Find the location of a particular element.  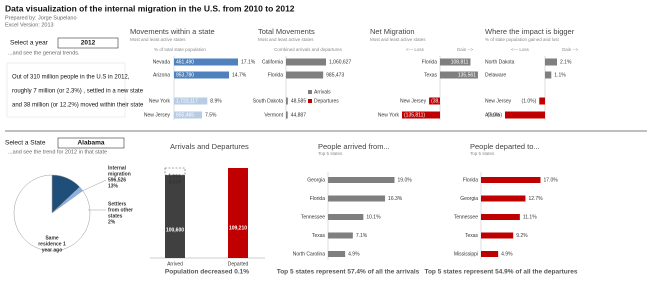

value-label: 8.9% is located at coordinates (216, 101).